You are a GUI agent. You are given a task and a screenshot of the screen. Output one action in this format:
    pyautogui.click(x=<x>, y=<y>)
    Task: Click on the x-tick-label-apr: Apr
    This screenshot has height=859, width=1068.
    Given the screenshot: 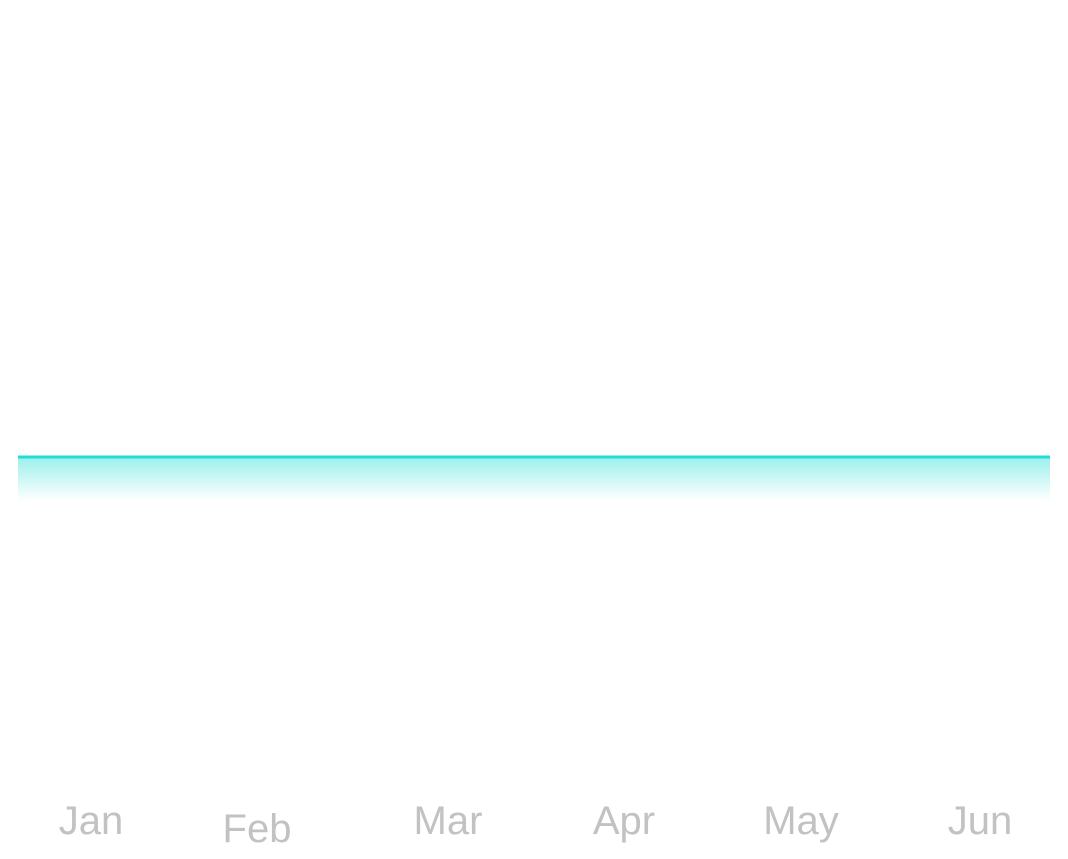 What is the action you would take?
    pyautogui.click(x=624, y=821)
    